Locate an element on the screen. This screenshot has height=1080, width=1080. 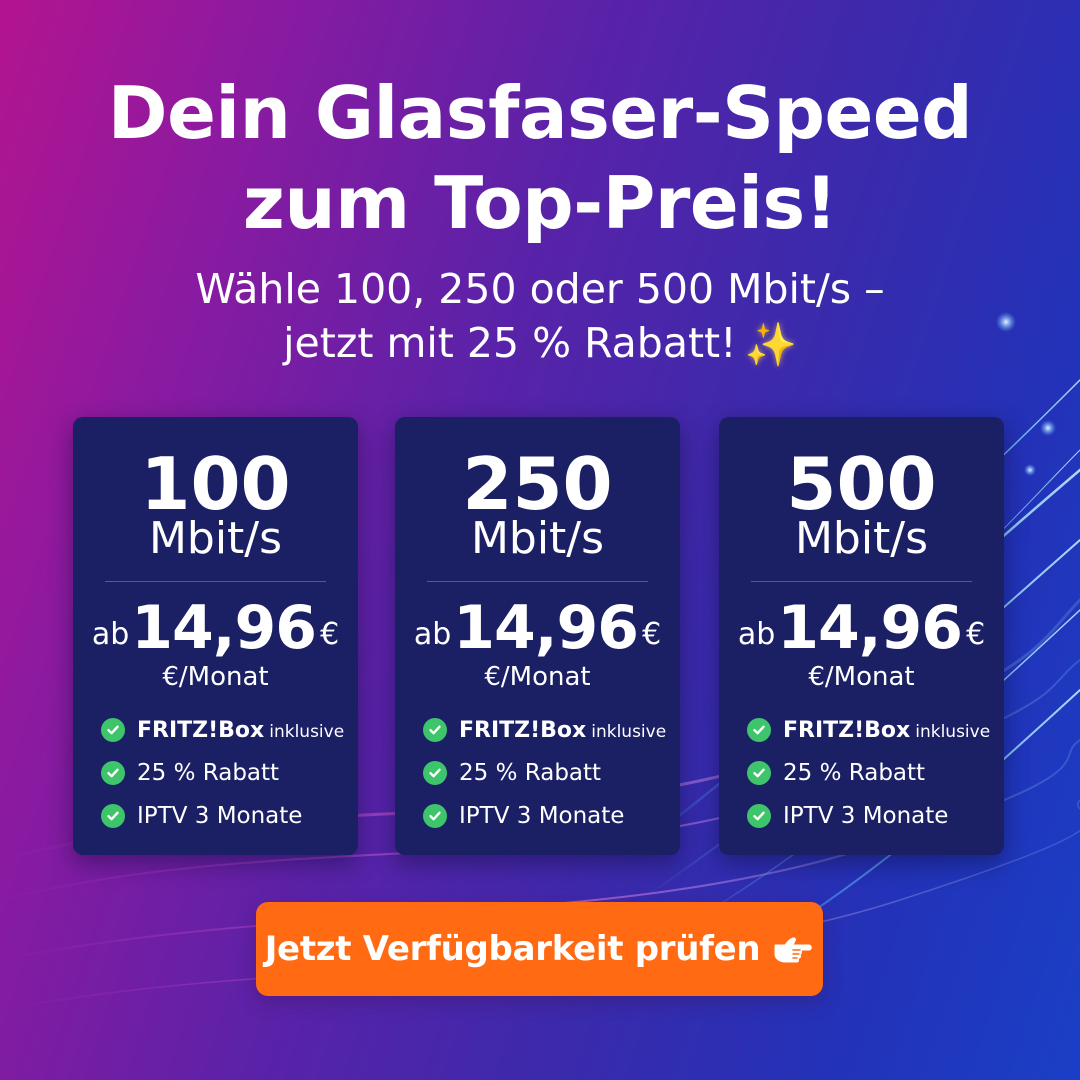
plan-speed: 250 is located at coordinates (537, 484).